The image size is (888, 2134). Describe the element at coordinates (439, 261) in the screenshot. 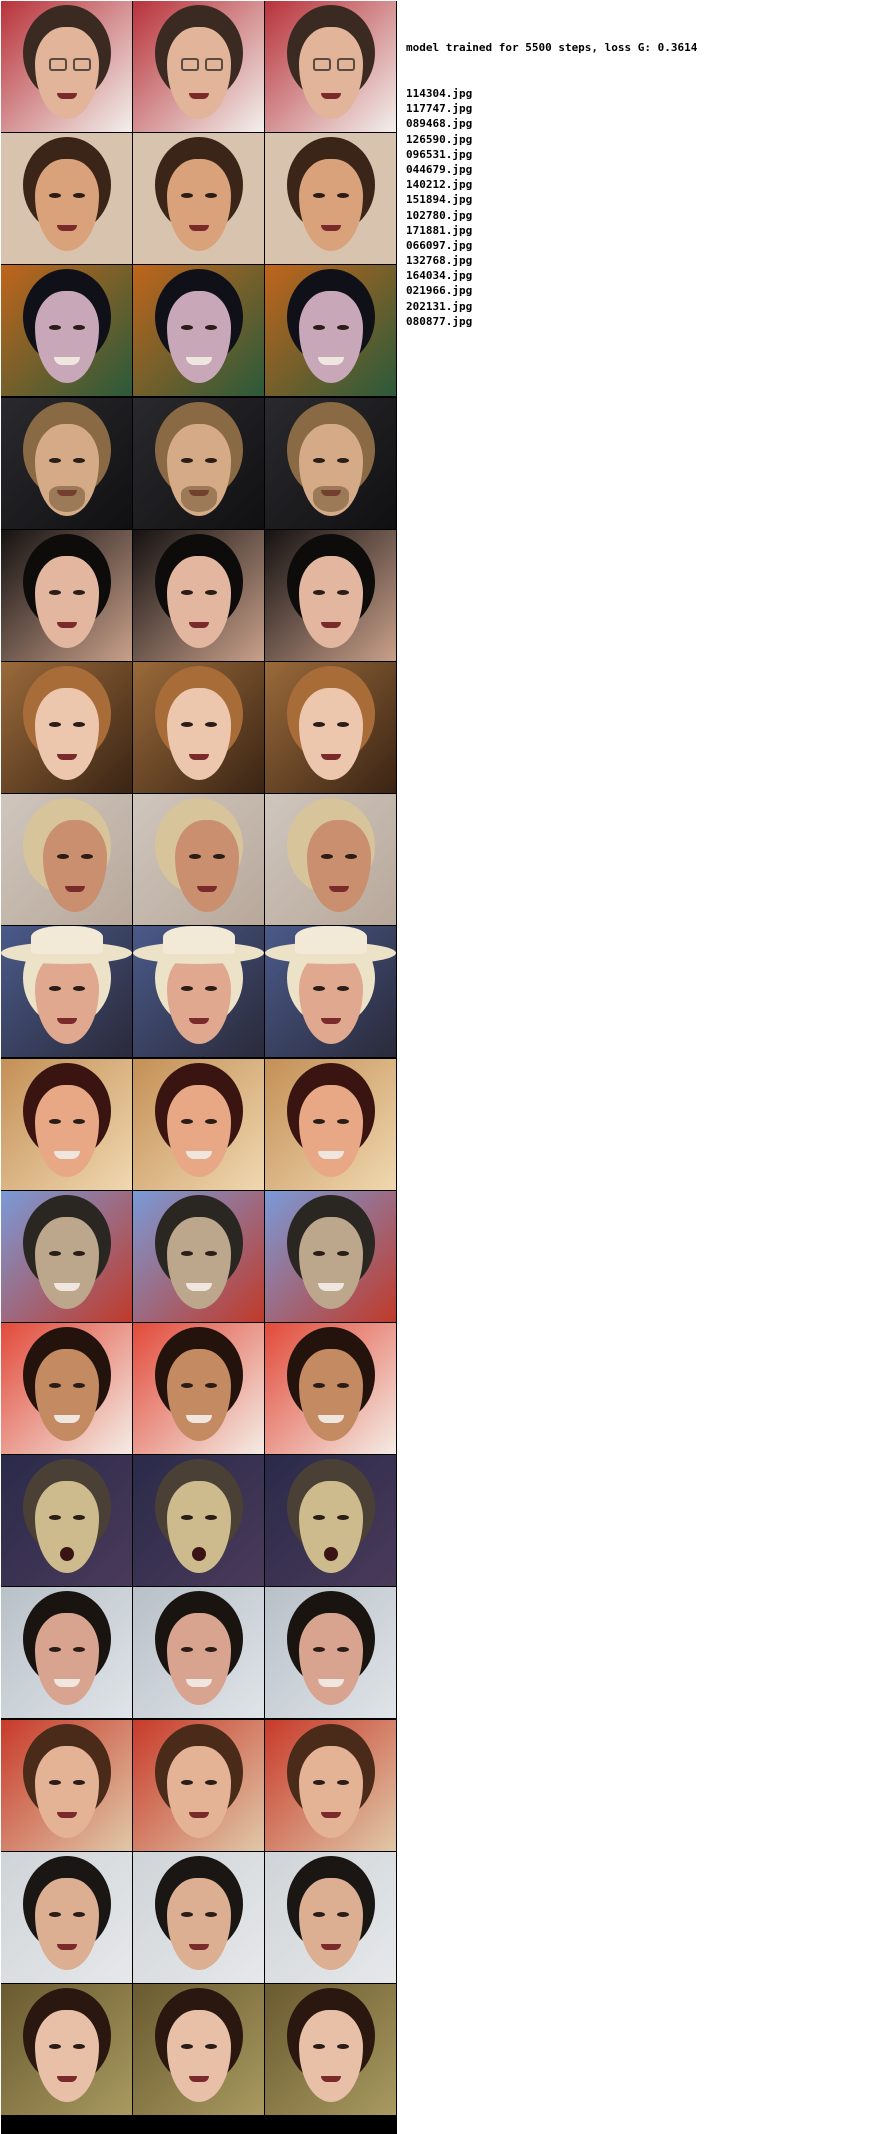

I see `file-name-11: 132768.jpg` at that location.